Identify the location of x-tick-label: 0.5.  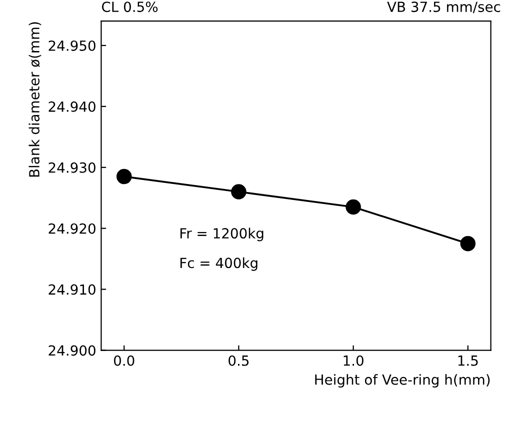
(238, 360).